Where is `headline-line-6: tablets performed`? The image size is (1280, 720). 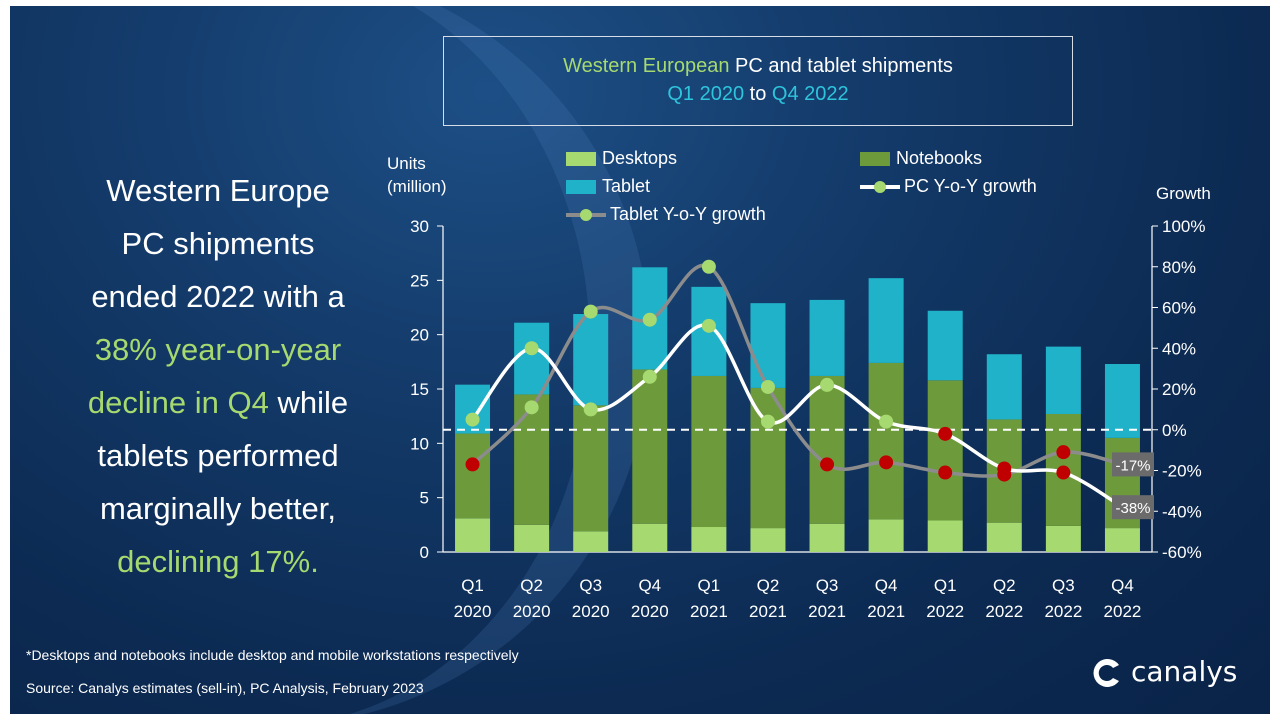
headline-line-6: tablets performed is located at coordinates (218, 455).